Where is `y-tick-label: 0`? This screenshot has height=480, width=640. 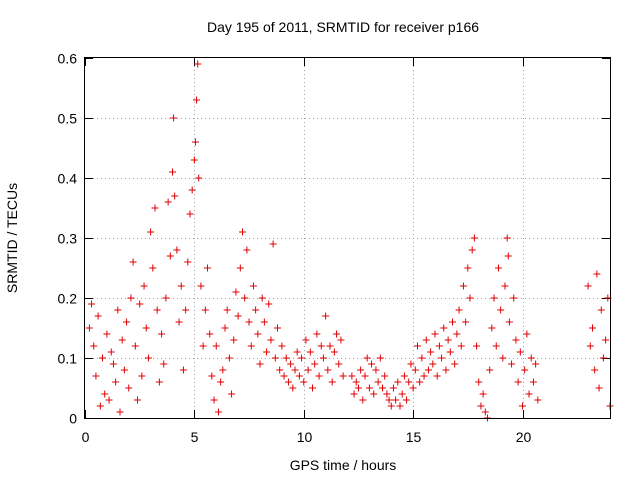
y-tick-label: 0 is located at coordinates (73, 419).